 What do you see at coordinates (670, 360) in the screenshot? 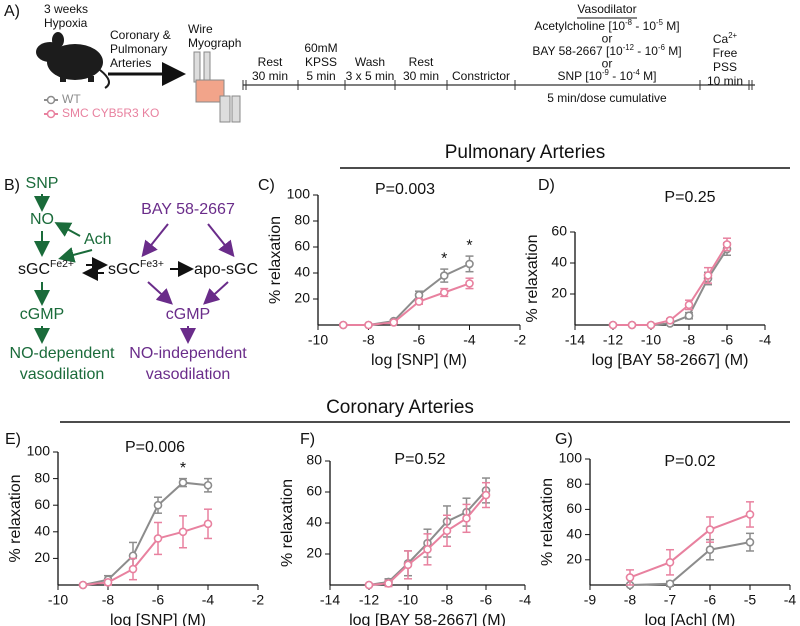
I see `x-axis-label: log [BAY 58-2667] (M)` at bounding box center [670, 360].